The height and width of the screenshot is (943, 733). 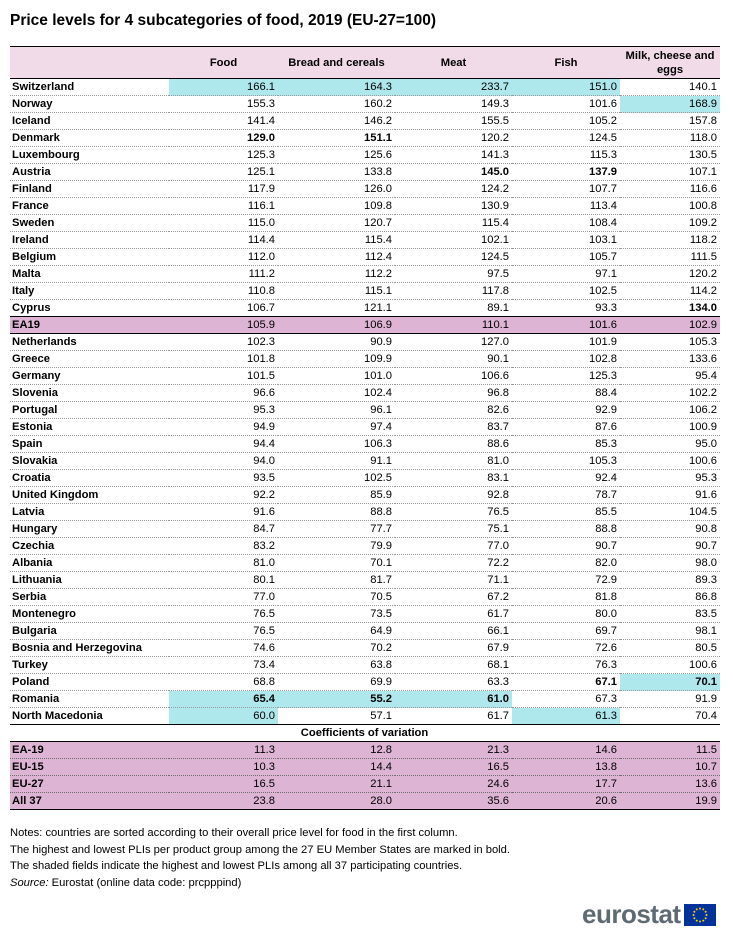 I want to click on row-label: Norway, so click(x=89, y=104).